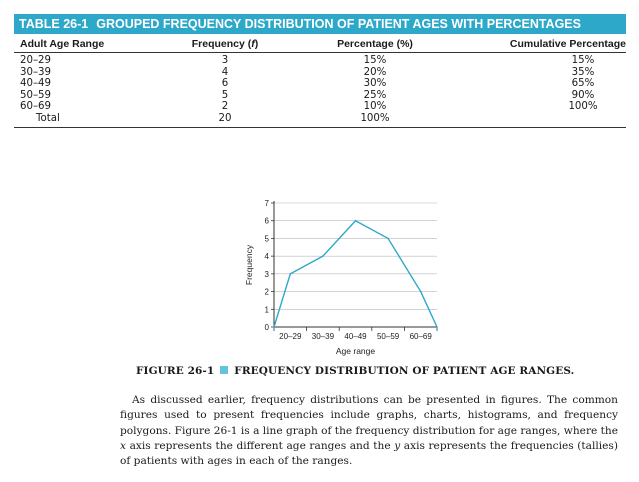 The height and width of the screenshot is (482, 639). What do you see at coordinates (36, 72) in the screenshot?
I see `cell-range: 30–39` at bounding box center [36, 72].